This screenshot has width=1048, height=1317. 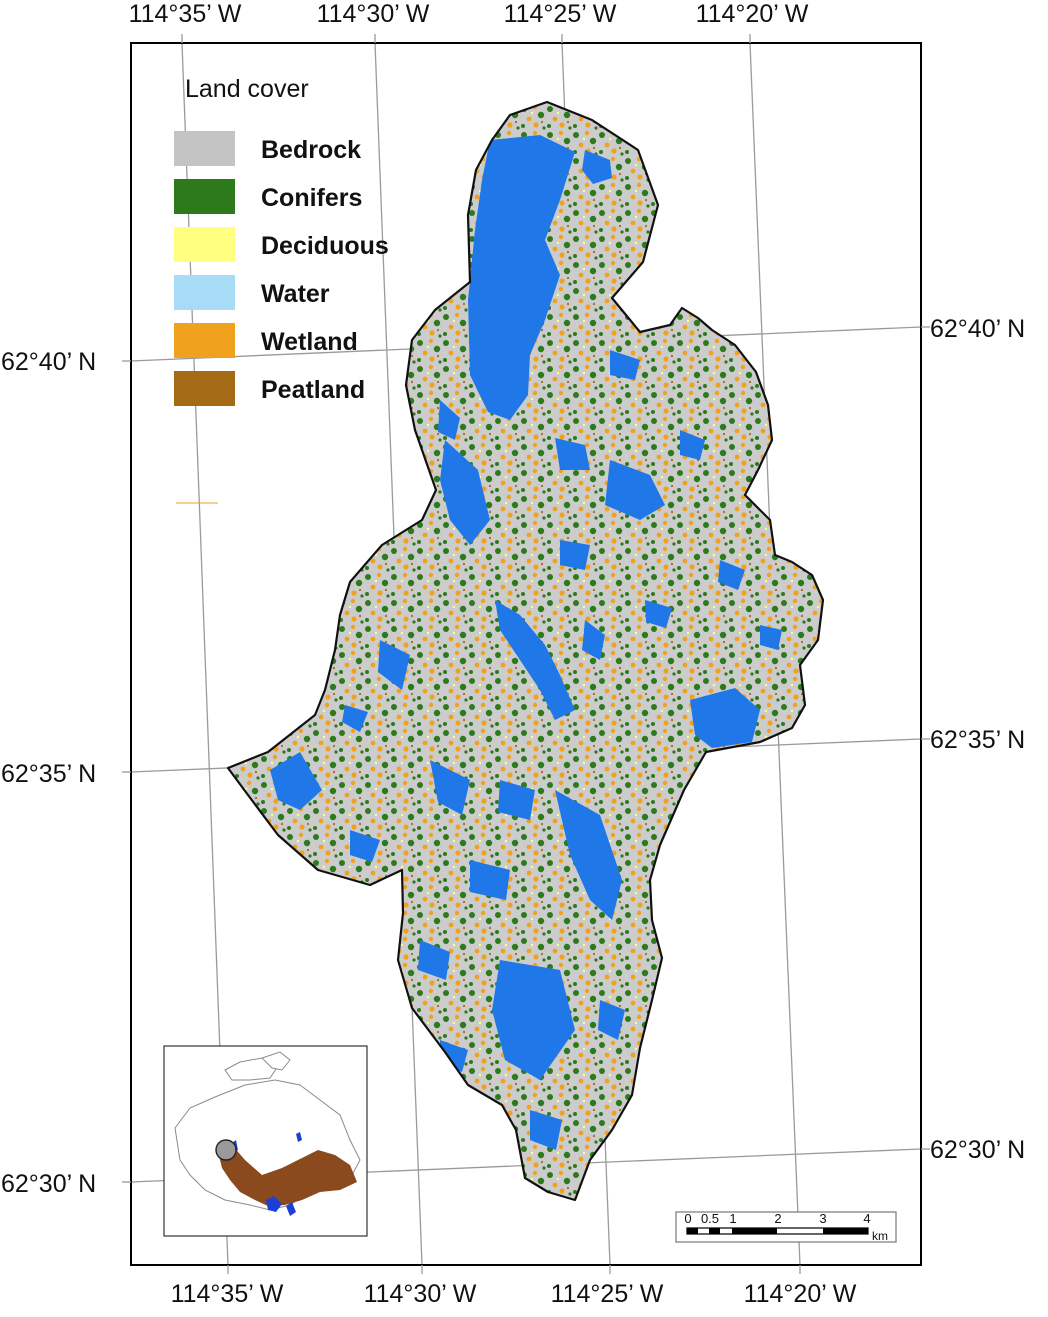 I want to click on right-lat-label: 62°40’ N, so click(x=977, y=329).